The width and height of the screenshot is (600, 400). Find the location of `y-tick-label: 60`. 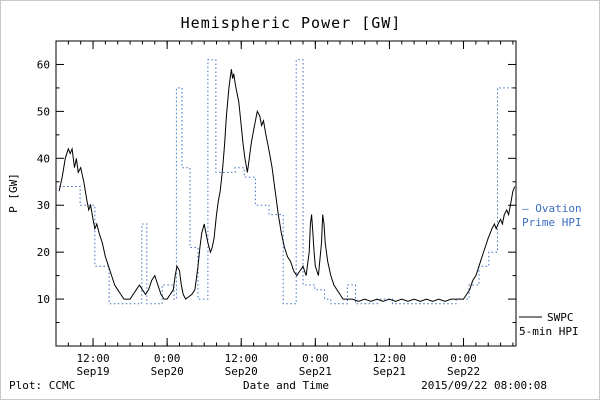

y-tick-label: 60 is located at coordinates (43, 64).